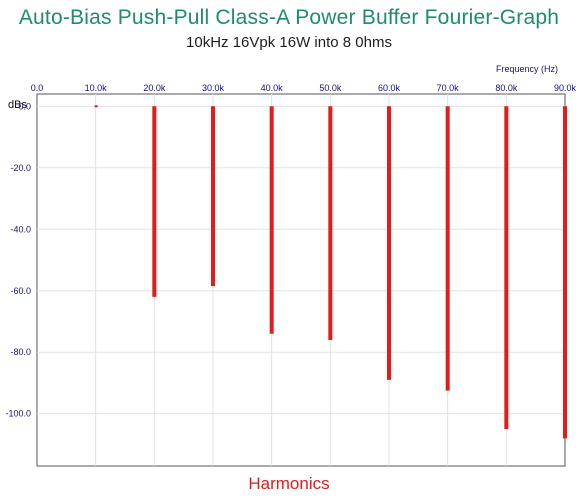  Describe the element at coordinates (389, 88) in the screenshot. I see `x-tick-label: 60.0k` at that location.